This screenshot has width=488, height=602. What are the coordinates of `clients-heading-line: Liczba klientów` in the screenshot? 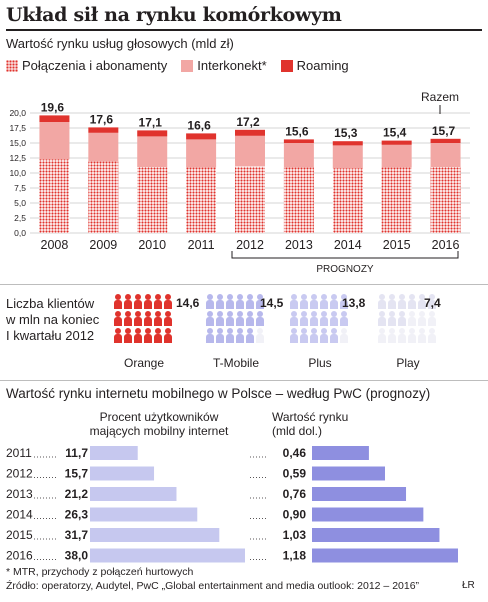 It's located at (50, 303).